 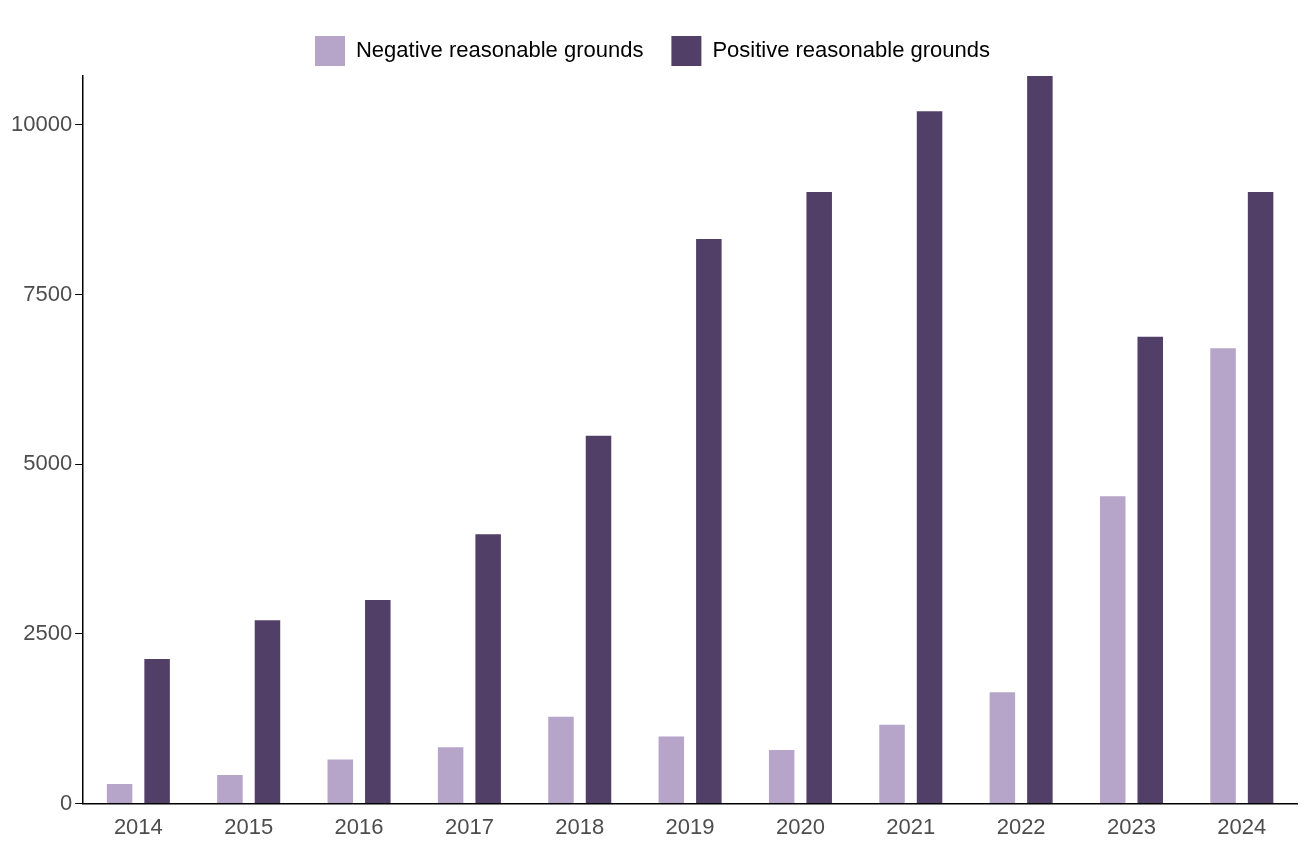 I want to click on x-tick-label: 2019, so click(x=690, y=826).